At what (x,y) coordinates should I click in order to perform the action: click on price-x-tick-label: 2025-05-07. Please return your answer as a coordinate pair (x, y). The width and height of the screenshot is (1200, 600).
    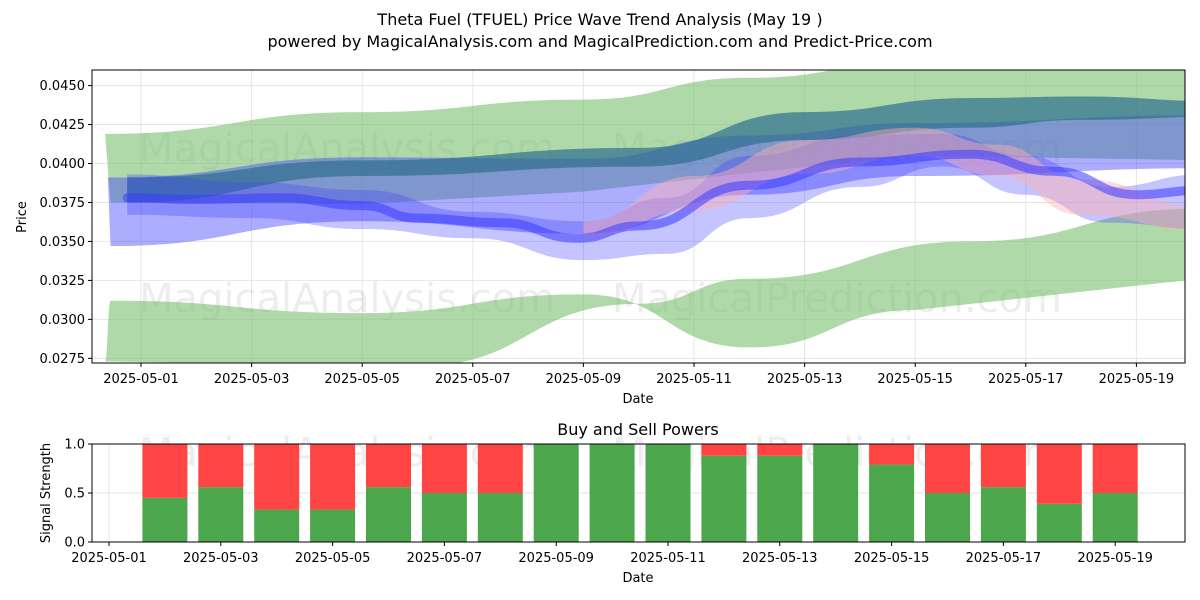
    Looking at the image, I should click on (473, 379).